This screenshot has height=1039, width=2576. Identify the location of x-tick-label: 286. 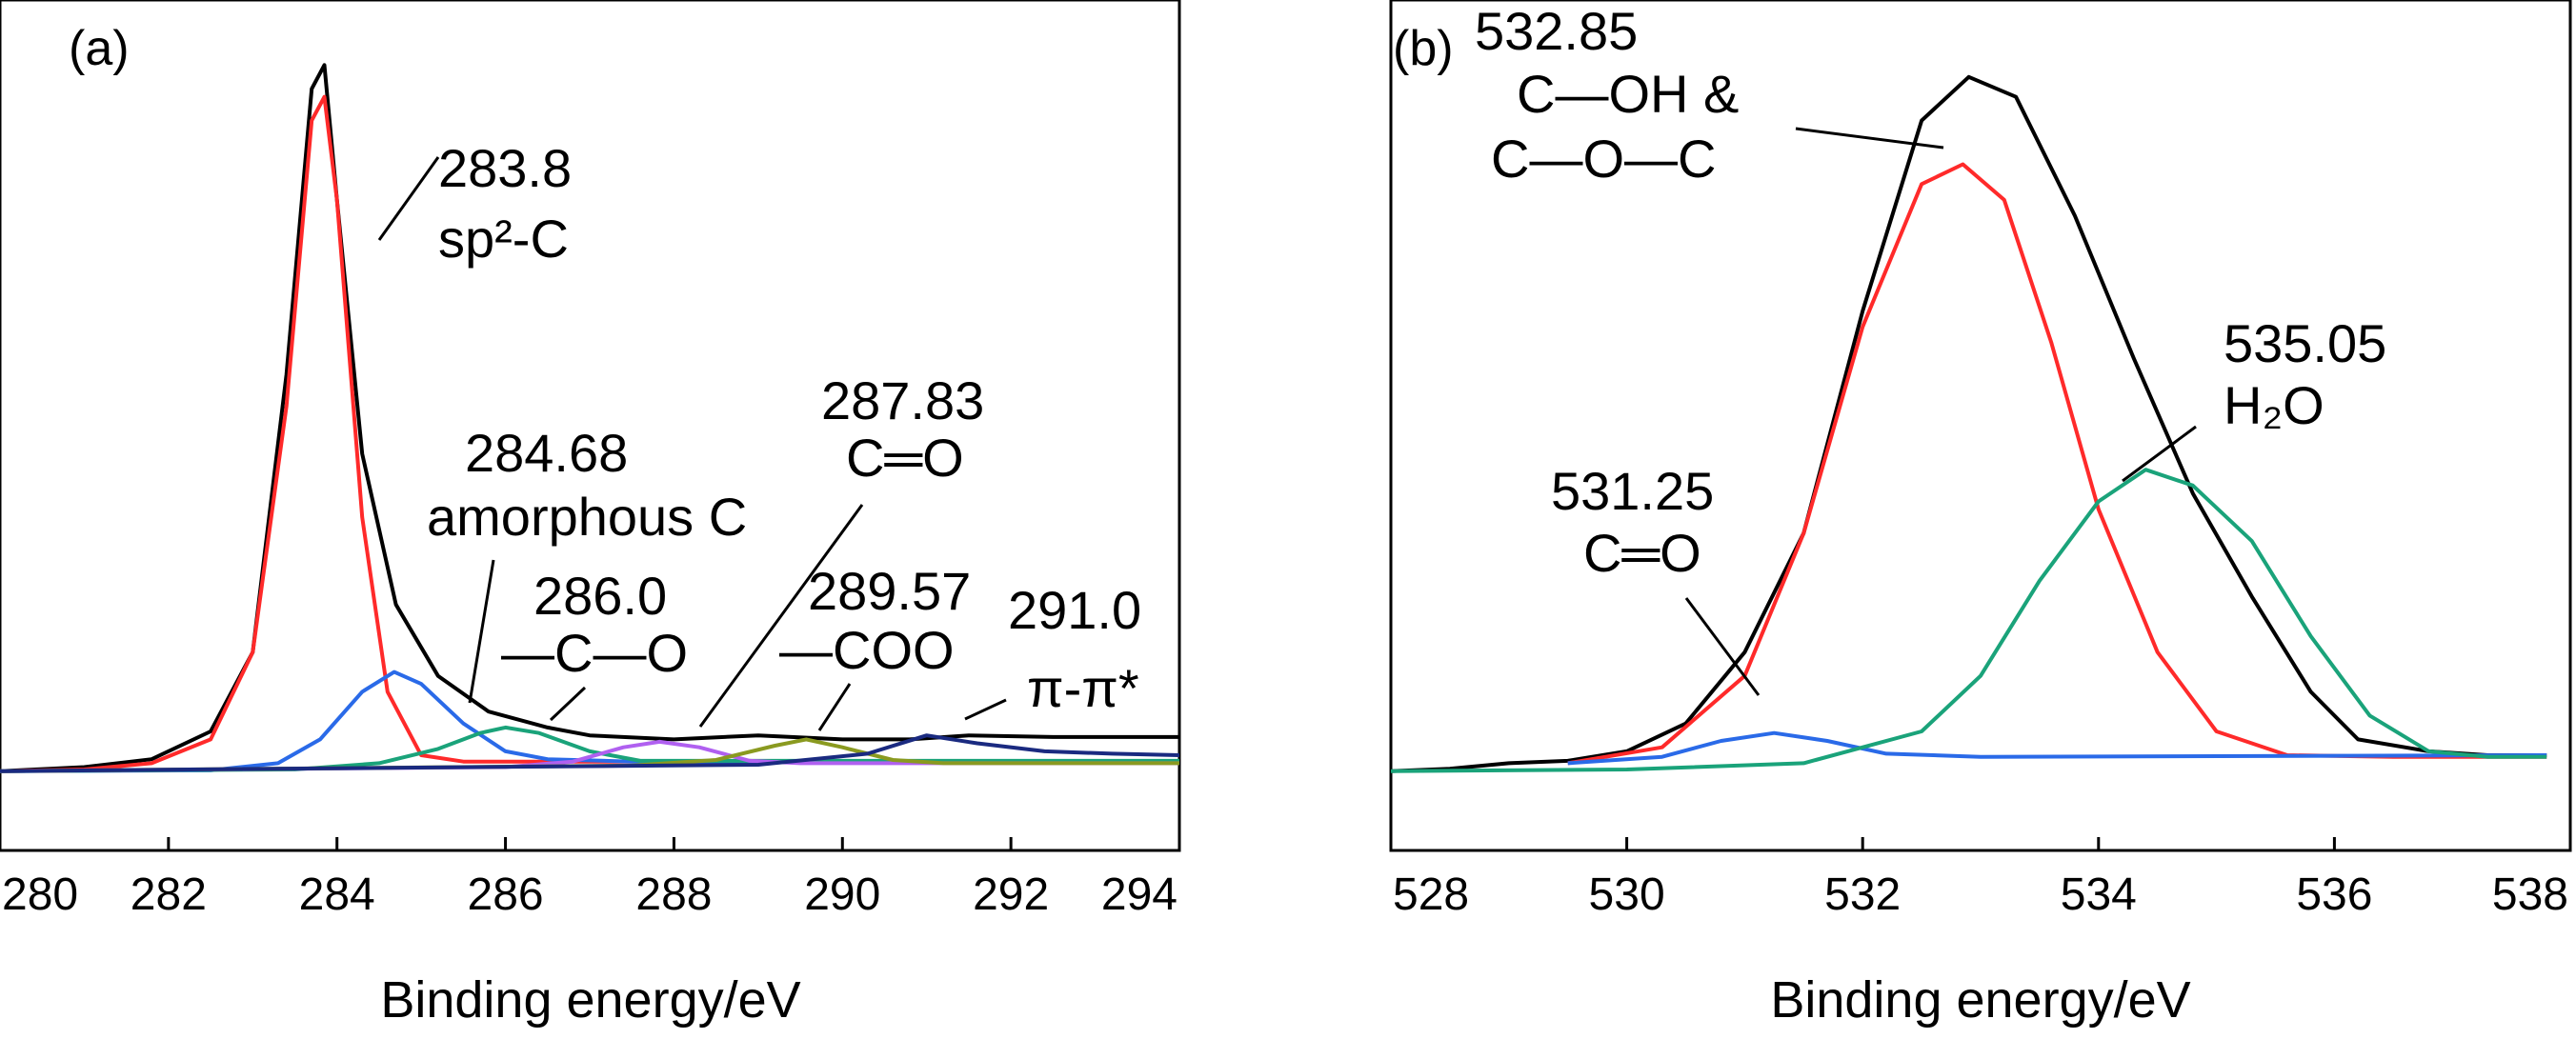
(506, 894).